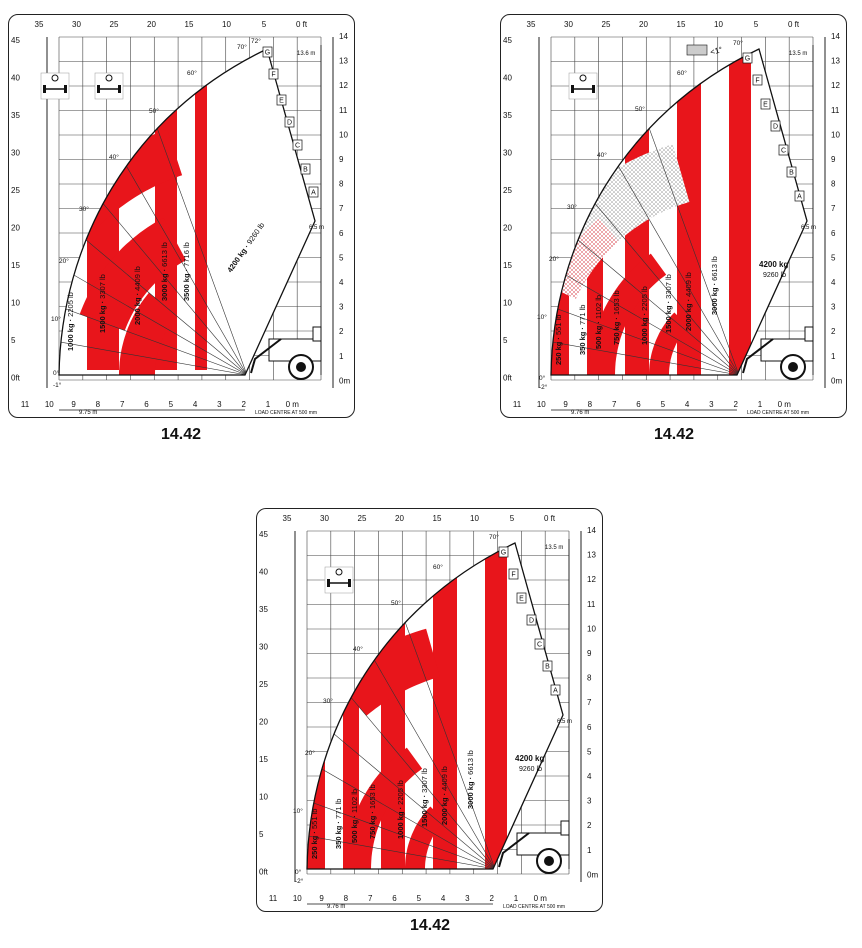  What do you see at coordinates (297, 898) in the screenshot?
I see `m-axis-tick: 10` at bounding box center [297, 898].